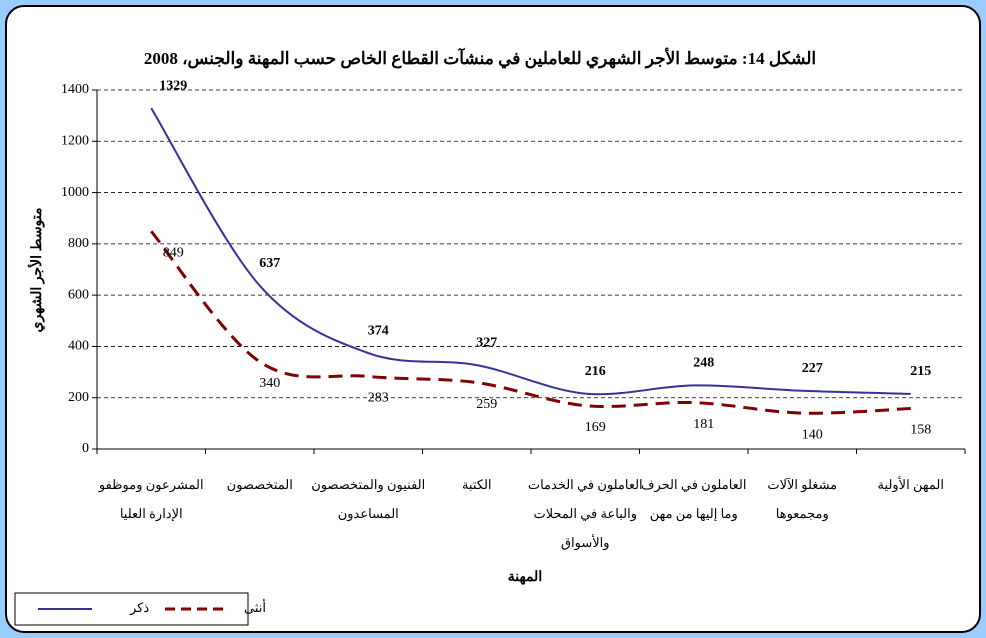 The width and height of the screenshot is (986, 638). Describe the element at coordinates (78, 397) in the screenshot. I see `y-tick-label: 200` at that location.